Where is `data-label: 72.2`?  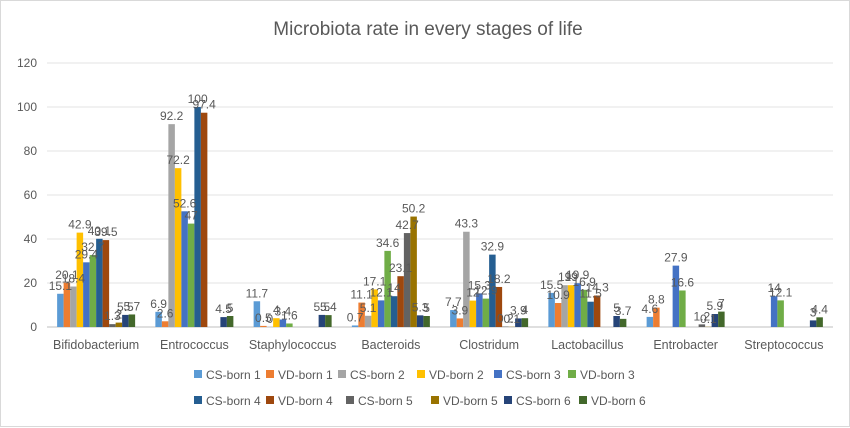 data-label: 72.2 is located at coordinates (178, 160).